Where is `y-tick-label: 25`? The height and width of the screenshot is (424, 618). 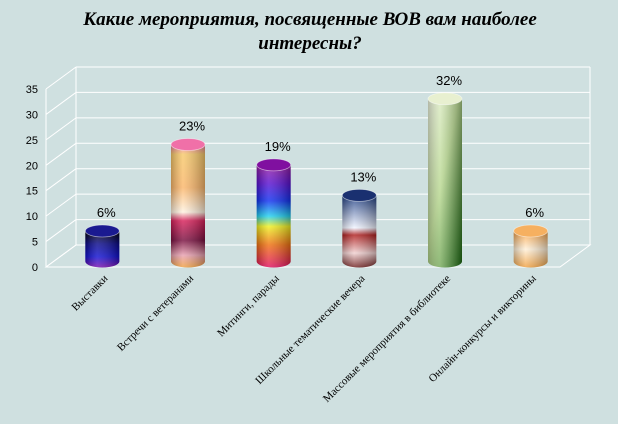
y-tick-label: 25 is located at coordinates (32, 141).